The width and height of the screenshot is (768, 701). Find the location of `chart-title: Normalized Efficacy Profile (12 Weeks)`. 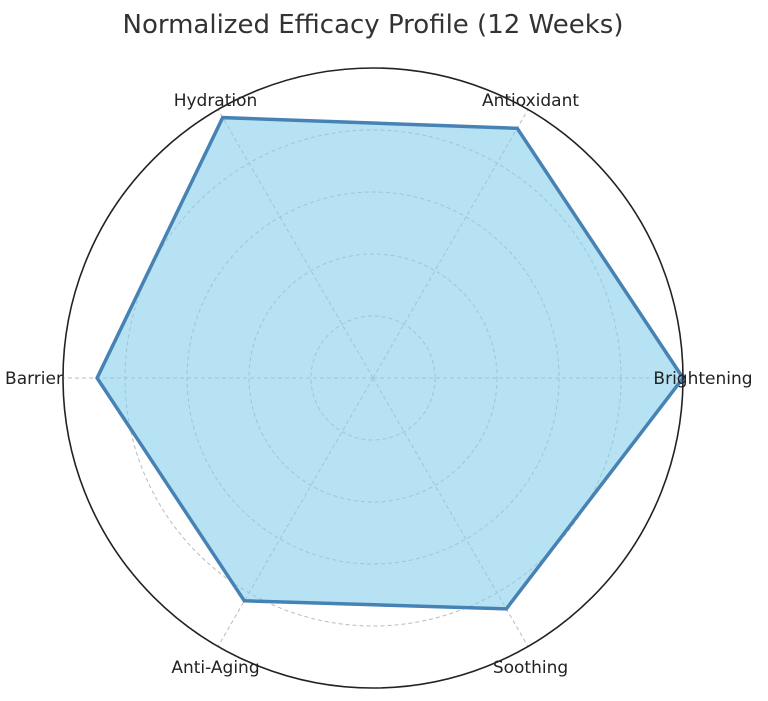

chart-title: Normalized Efficacy Profile (12 Weeks) is located at coordinates (373, 25).